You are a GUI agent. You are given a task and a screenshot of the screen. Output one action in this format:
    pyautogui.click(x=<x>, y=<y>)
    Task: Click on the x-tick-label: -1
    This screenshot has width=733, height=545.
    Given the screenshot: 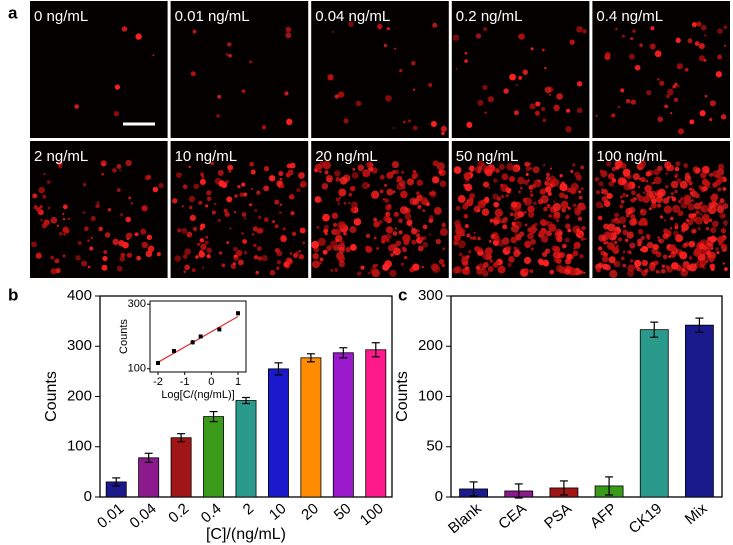 What is the action you would take?
    pyautogui.click(x=185, y=382)
    